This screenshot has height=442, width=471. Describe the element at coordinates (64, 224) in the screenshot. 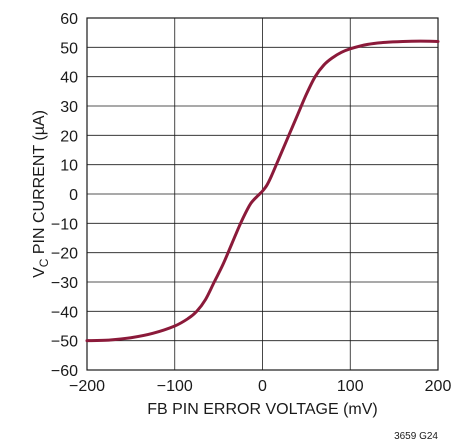

I see `y-tick-label: −10` at that location.